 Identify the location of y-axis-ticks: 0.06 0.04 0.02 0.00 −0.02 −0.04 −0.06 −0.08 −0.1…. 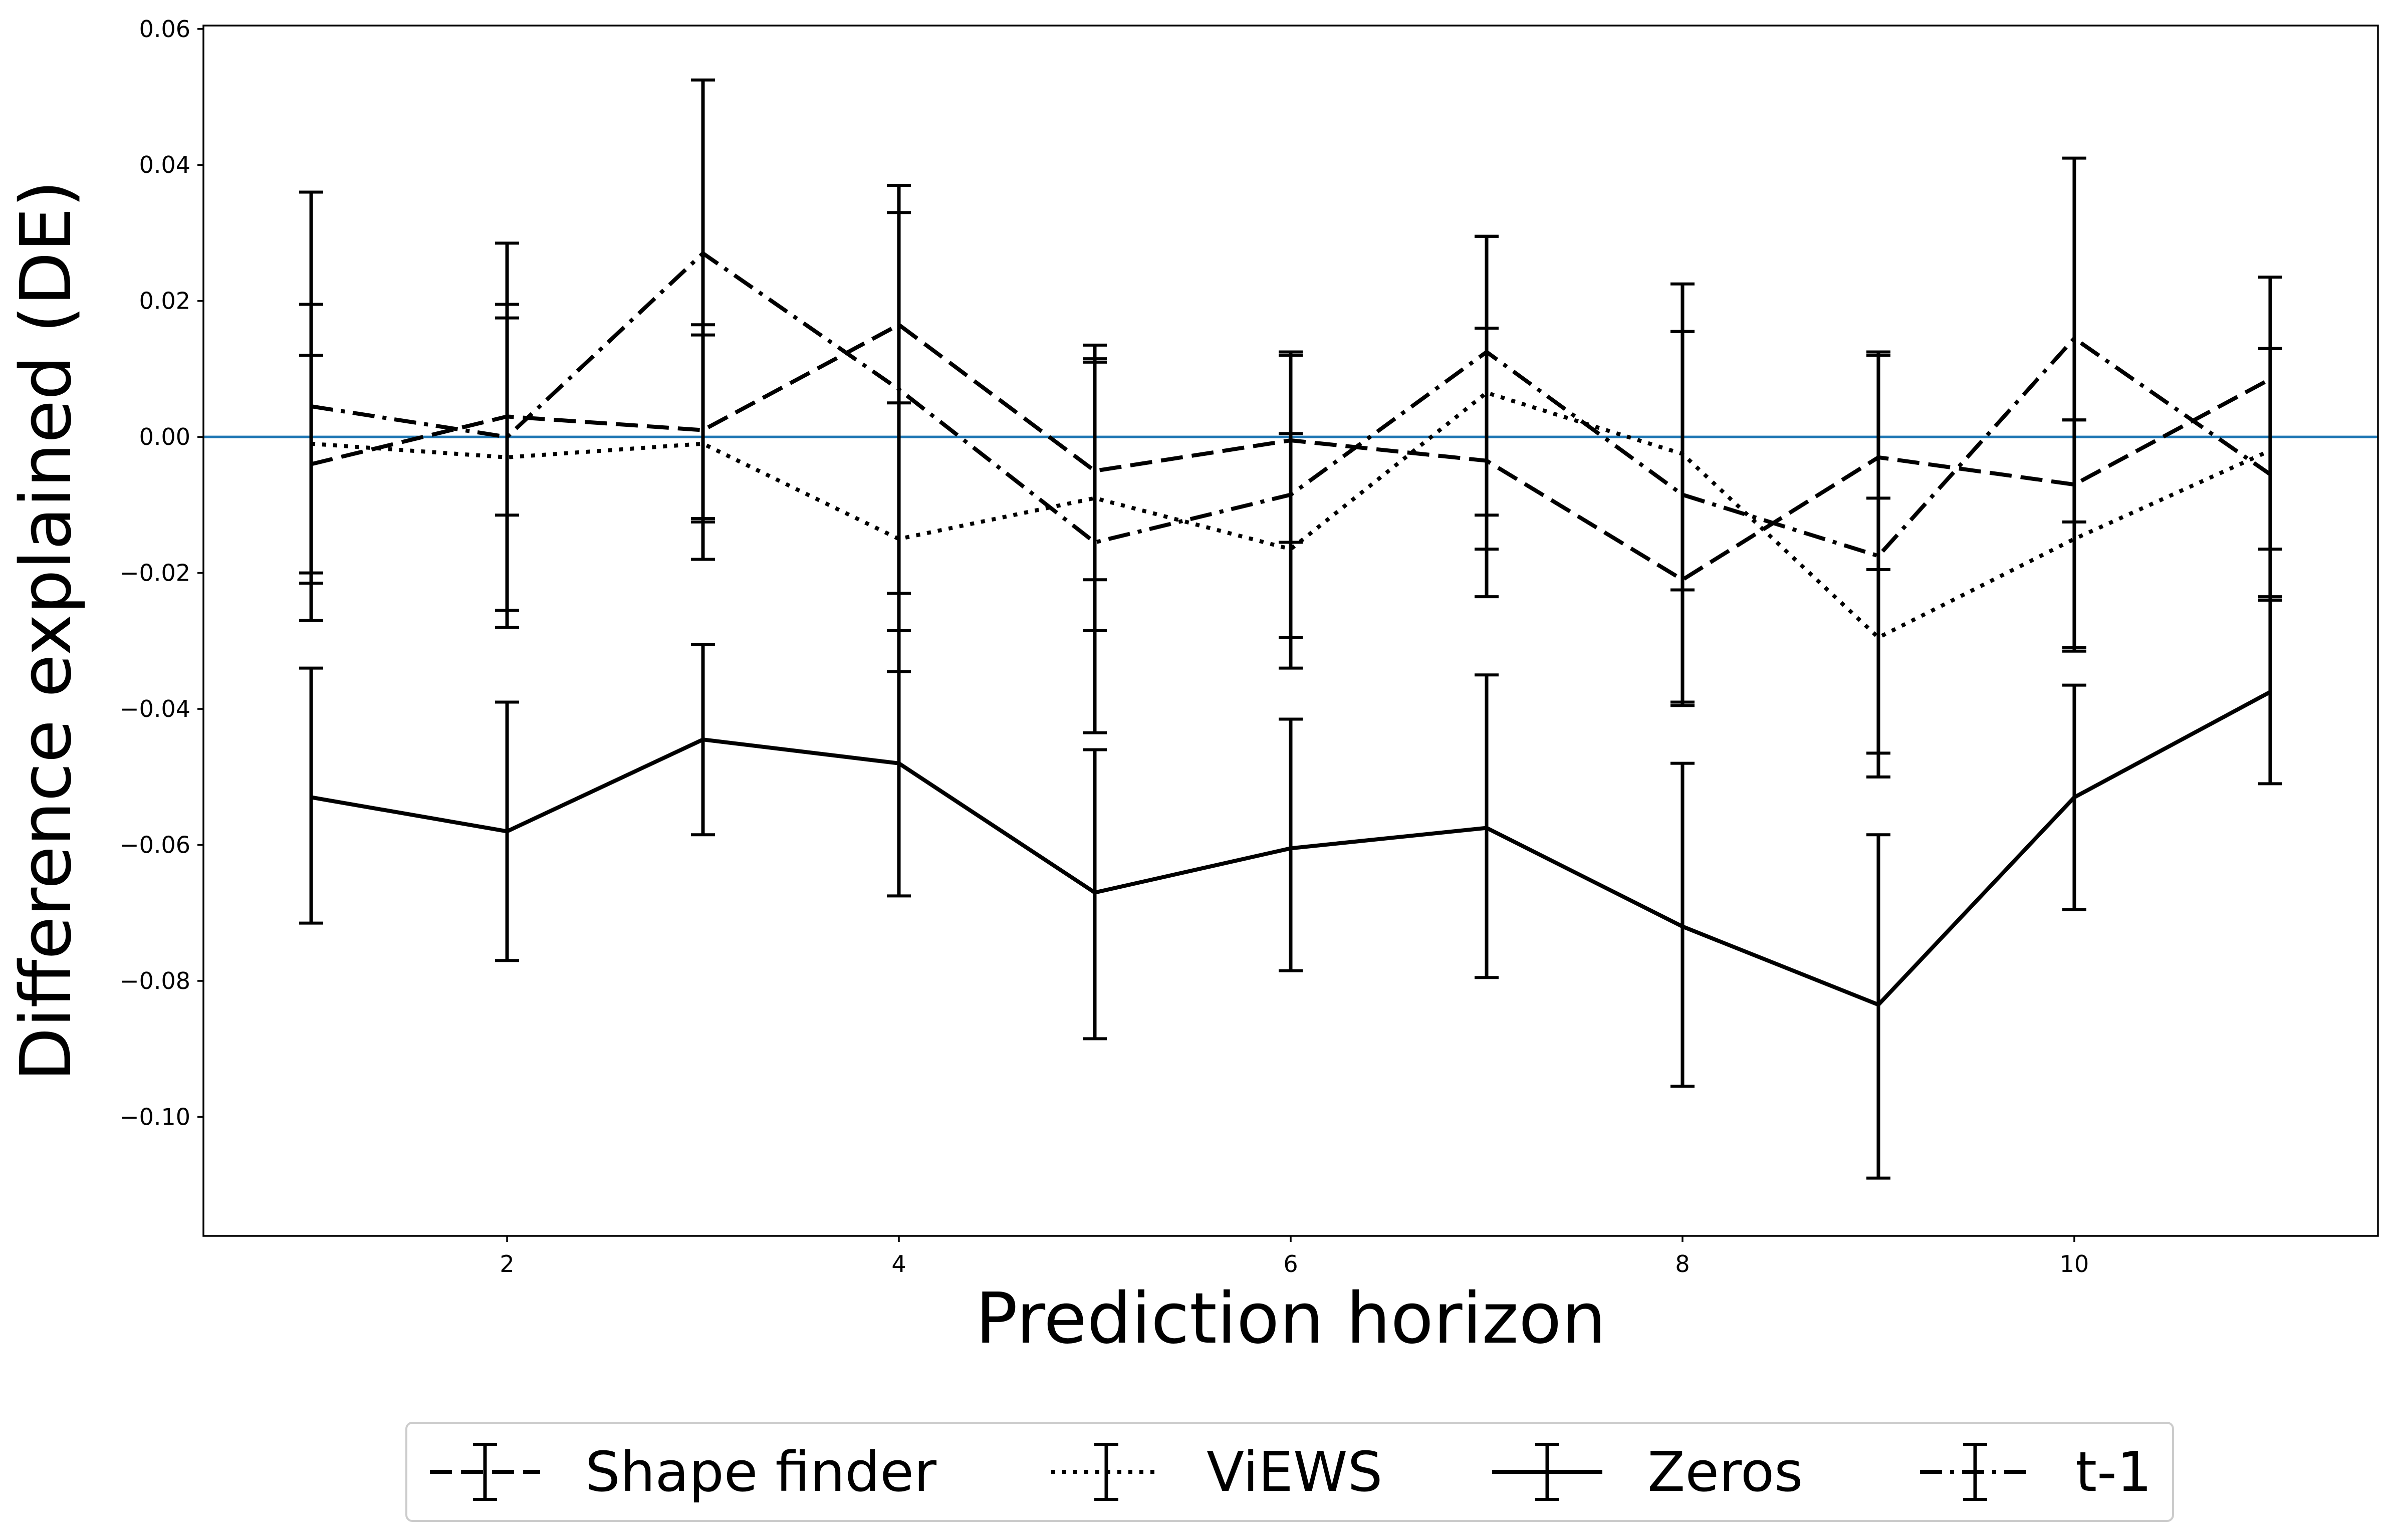
(161, 573).